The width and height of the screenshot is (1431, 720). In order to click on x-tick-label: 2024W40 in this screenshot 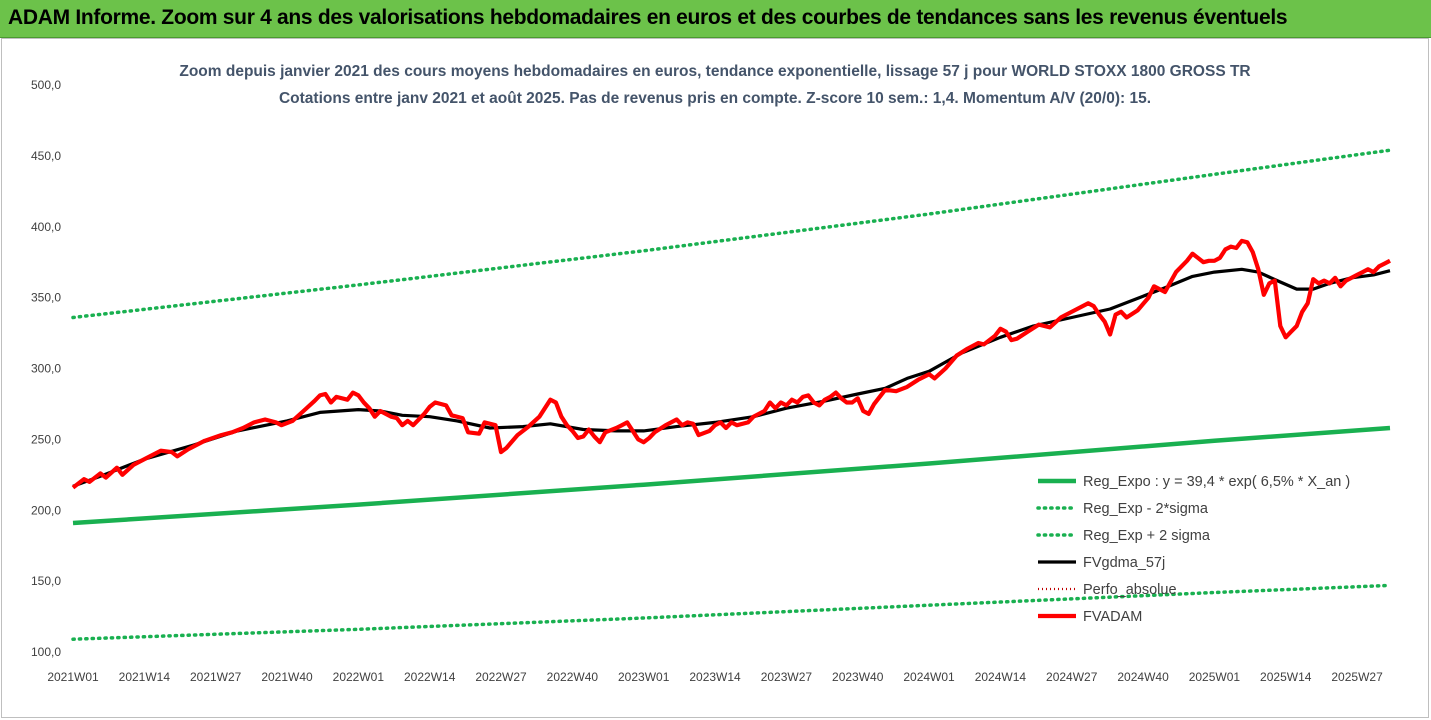, I will do `click(1143, 677)`.